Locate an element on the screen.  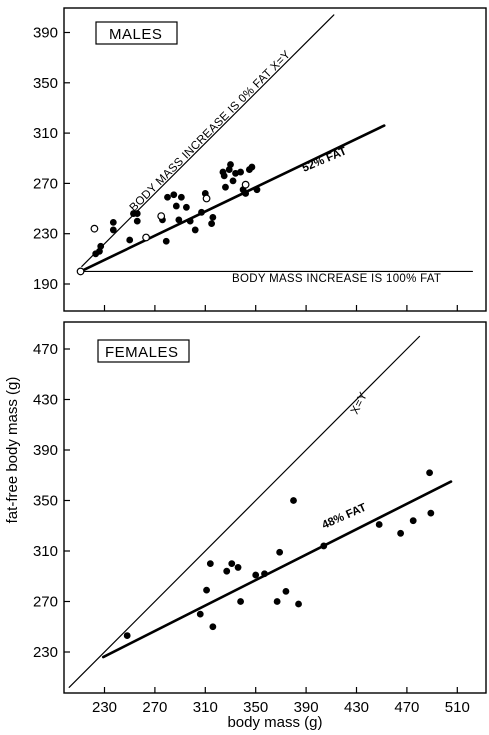
females-title-box is located at coordinates (143, 351).